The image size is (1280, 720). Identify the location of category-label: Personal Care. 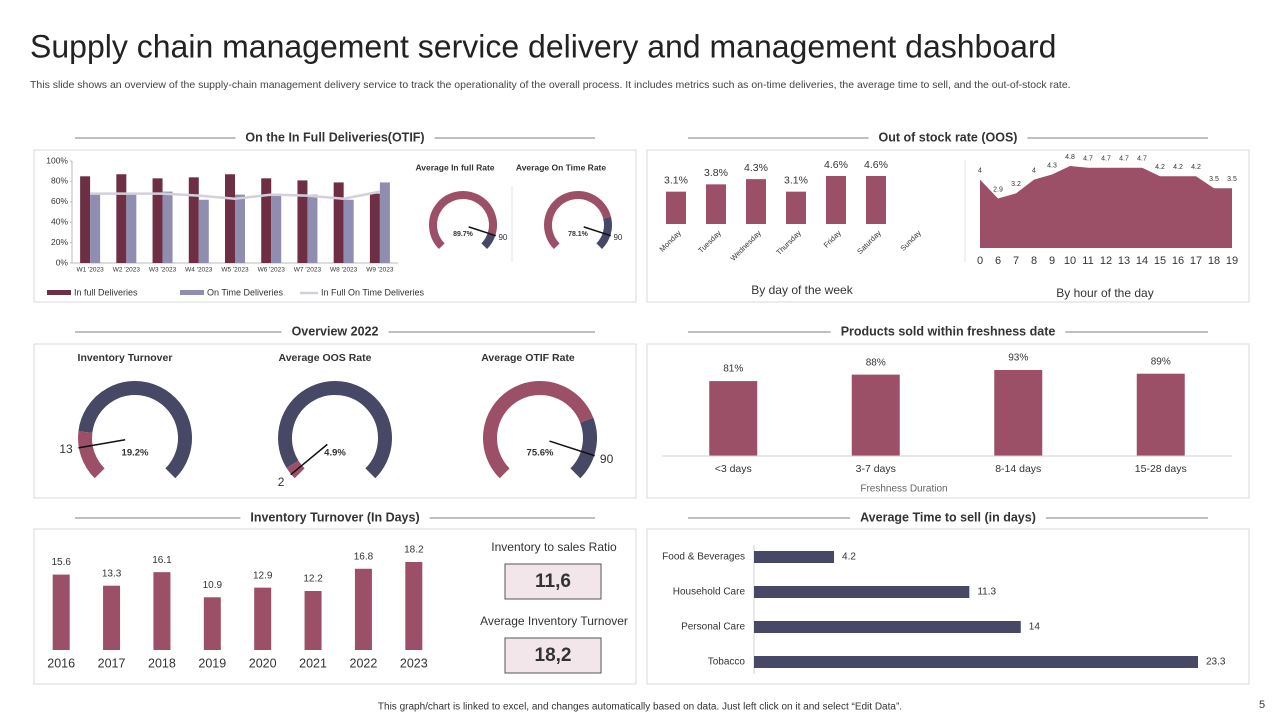
(713, 627).